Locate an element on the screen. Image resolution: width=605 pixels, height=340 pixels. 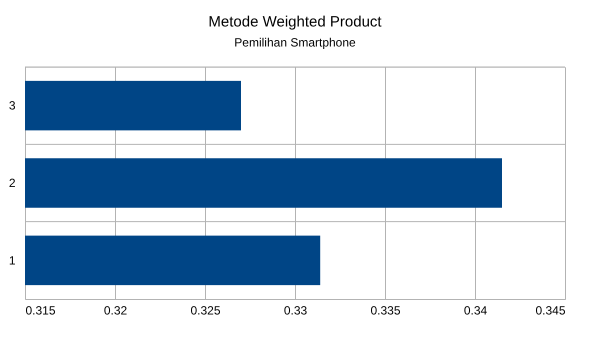
x-tick-label: 0.335 is located at coordinates (385, 311).